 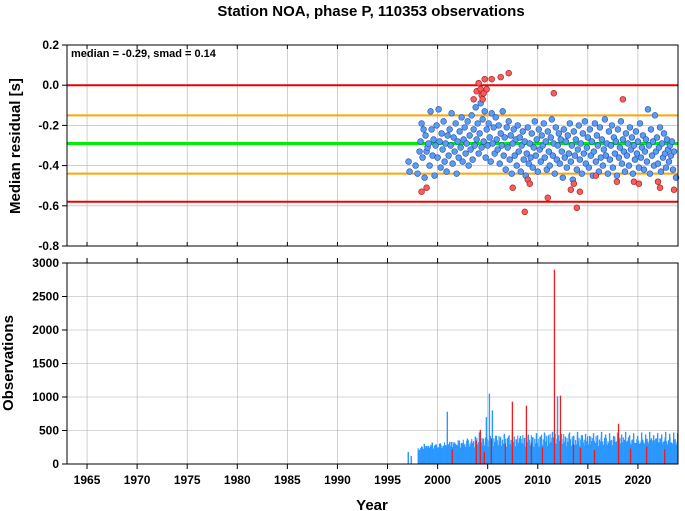 I want to click on top-panel-y-ticks: -0.8 -0.6 -0.4 -0.2 0.0 0.2, so click(x=52, y=145).